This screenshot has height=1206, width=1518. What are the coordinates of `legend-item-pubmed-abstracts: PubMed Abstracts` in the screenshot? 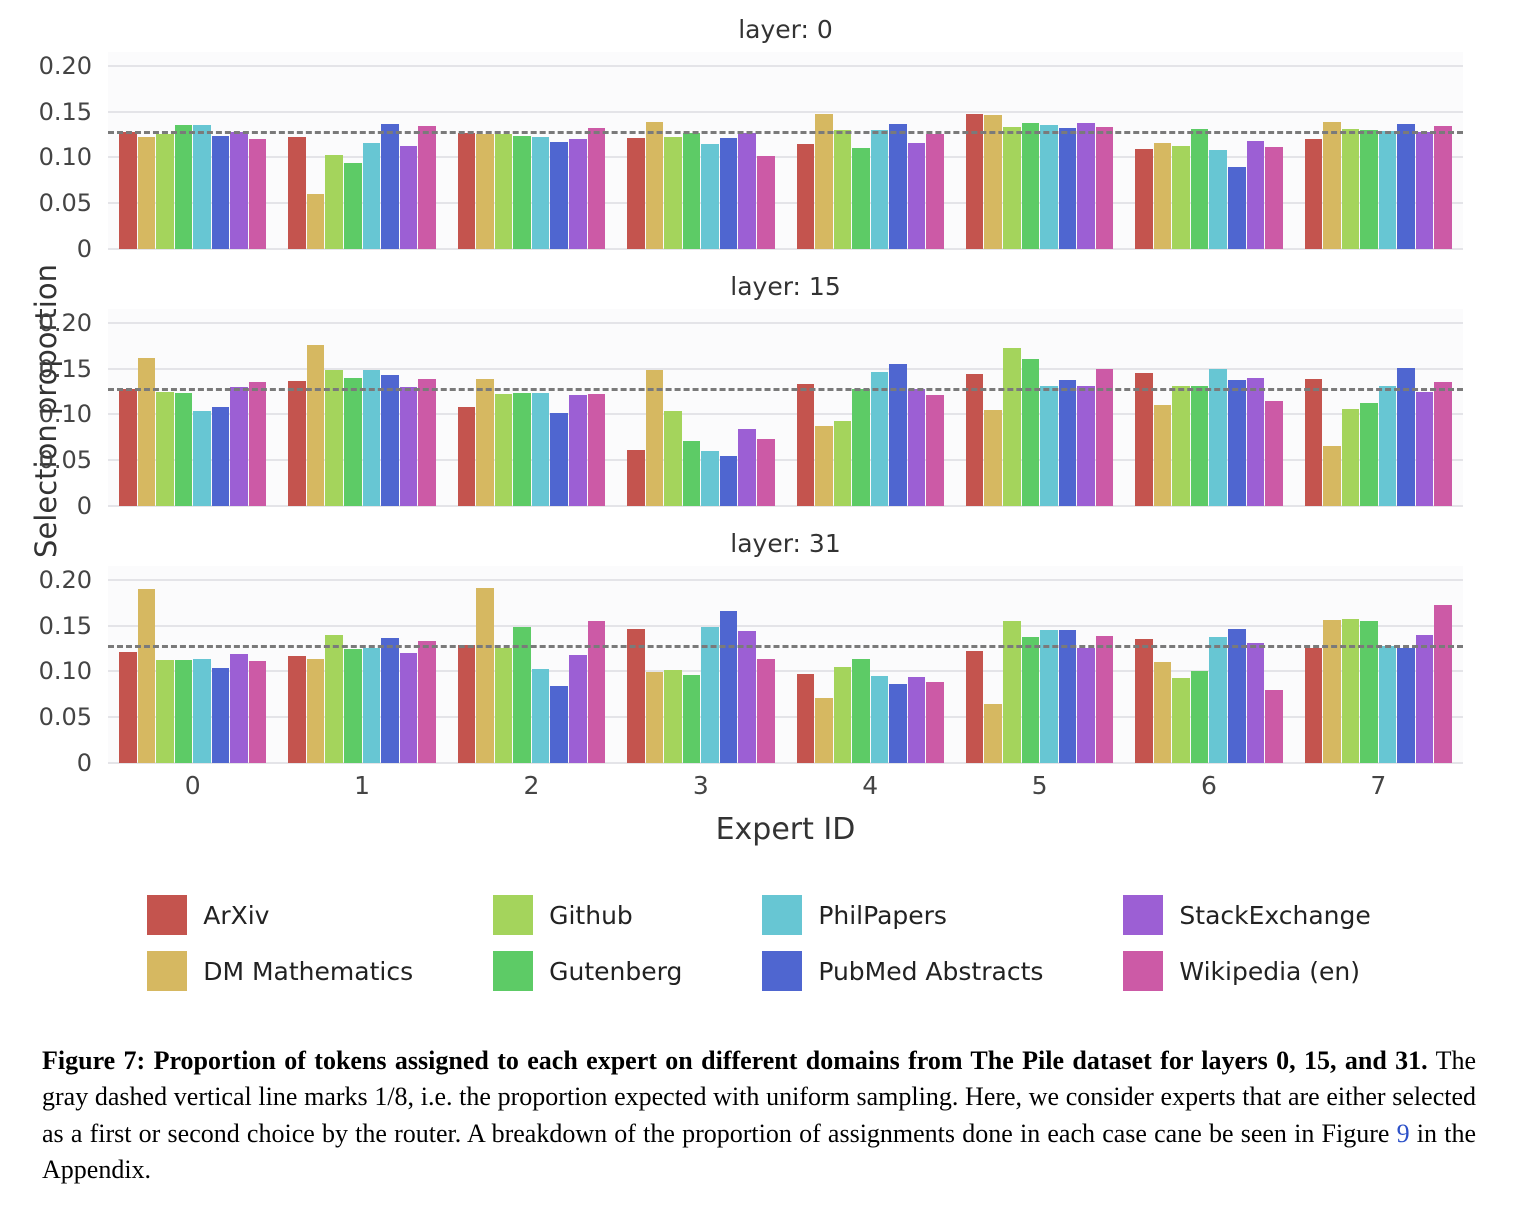 It's located at (902, 971).